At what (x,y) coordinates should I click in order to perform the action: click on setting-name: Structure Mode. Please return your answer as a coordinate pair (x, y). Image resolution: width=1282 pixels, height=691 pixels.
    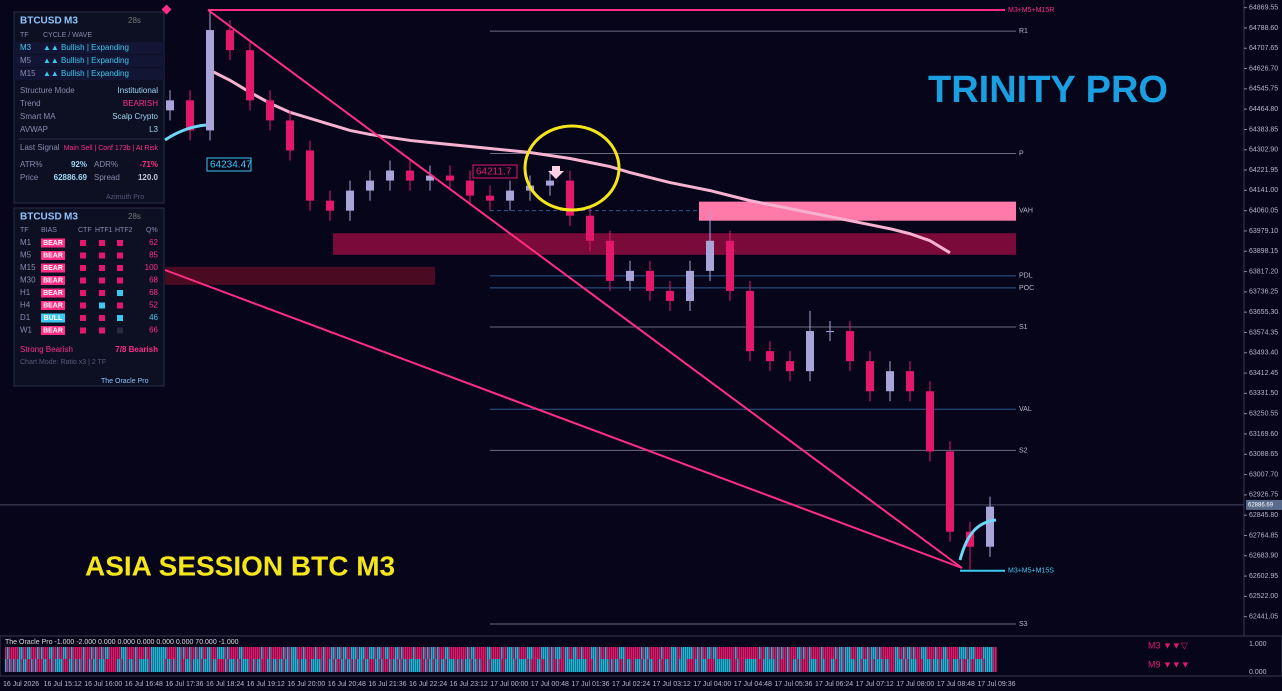
    Looking at the image, I should click on (47, 90).